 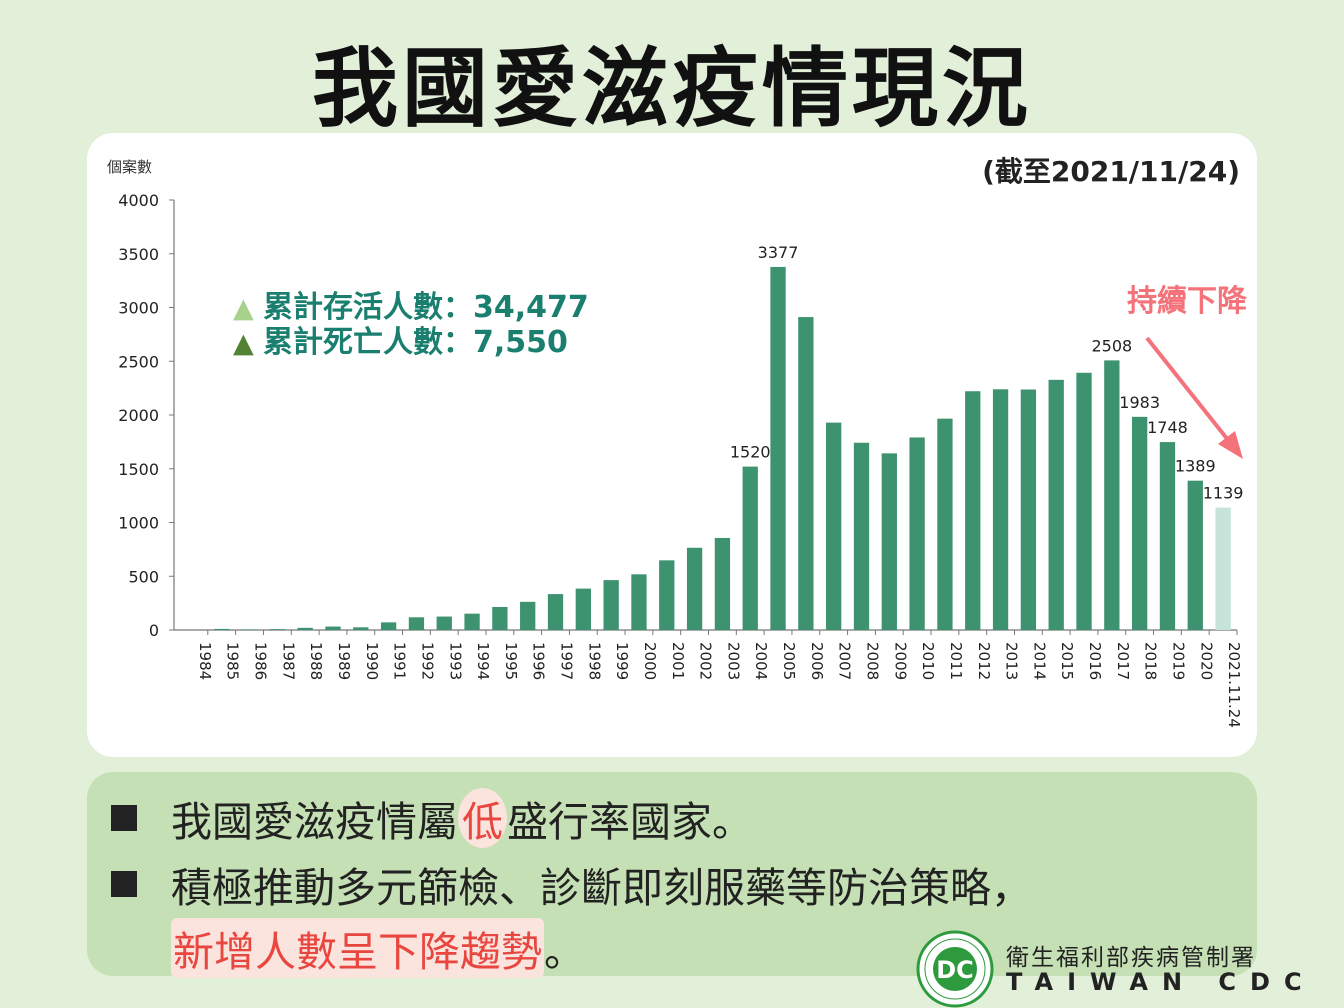 I want to click on bullet-item-2-cont: 新增人數呈下降趨勢。, so click(x=378, y=948).